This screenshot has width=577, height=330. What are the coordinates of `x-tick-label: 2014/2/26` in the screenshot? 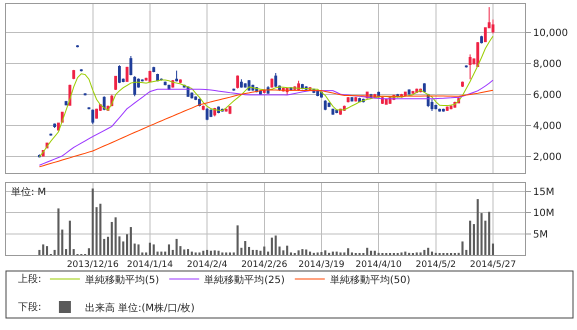 It's located at (264, 265).